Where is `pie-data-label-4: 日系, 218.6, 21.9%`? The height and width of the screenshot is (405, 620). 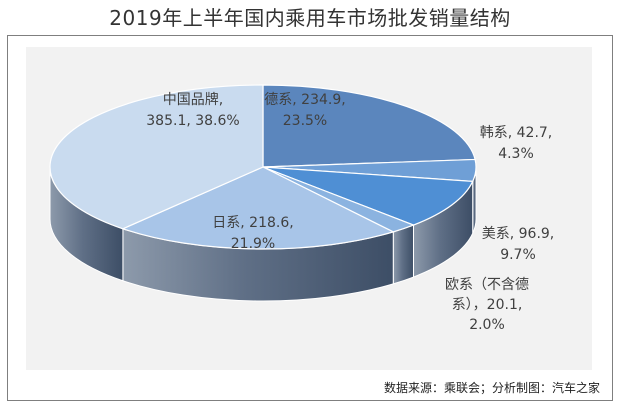
pie-data-label-4: 日系, 218.6, 21.9% is located at coordinates (252, 233).